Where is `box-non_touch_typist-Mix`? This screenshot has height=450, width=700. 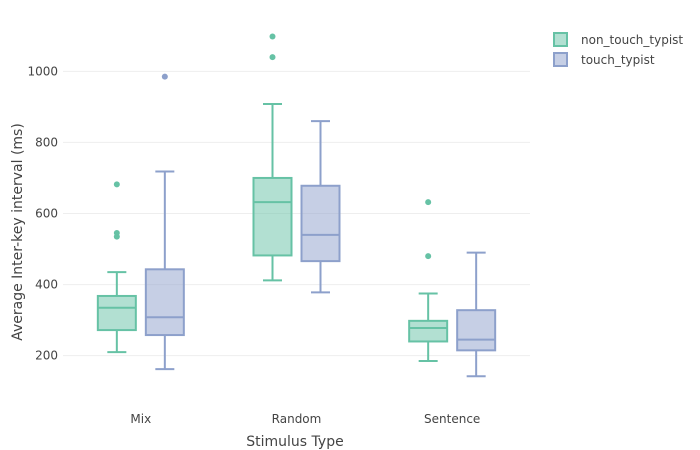 box-non_touch_typist-Mix is located at coordinates (116, 267).